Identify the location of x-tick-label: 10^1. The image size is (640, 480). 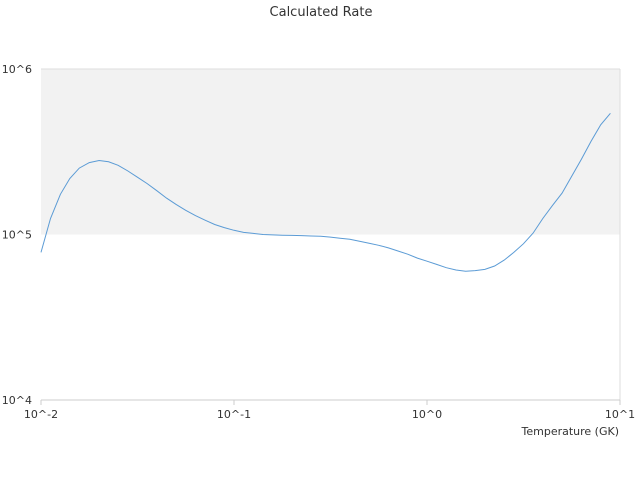
(620, 414).